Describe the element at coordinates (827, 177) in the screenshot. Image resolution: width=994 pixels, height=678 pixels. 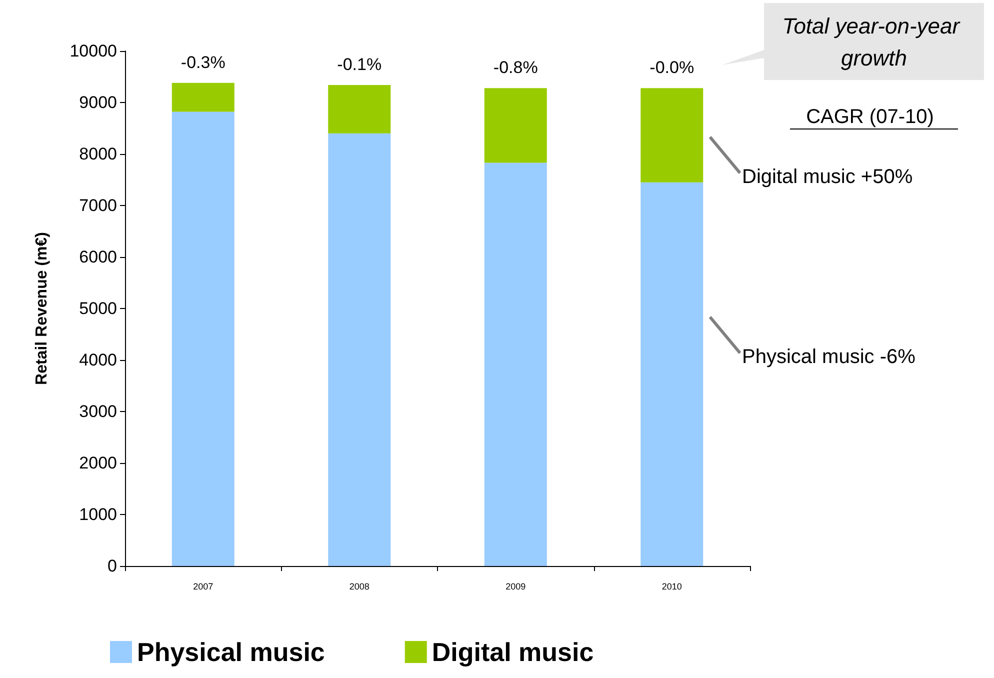
I see `annotation: Digital music +50%` at that location.